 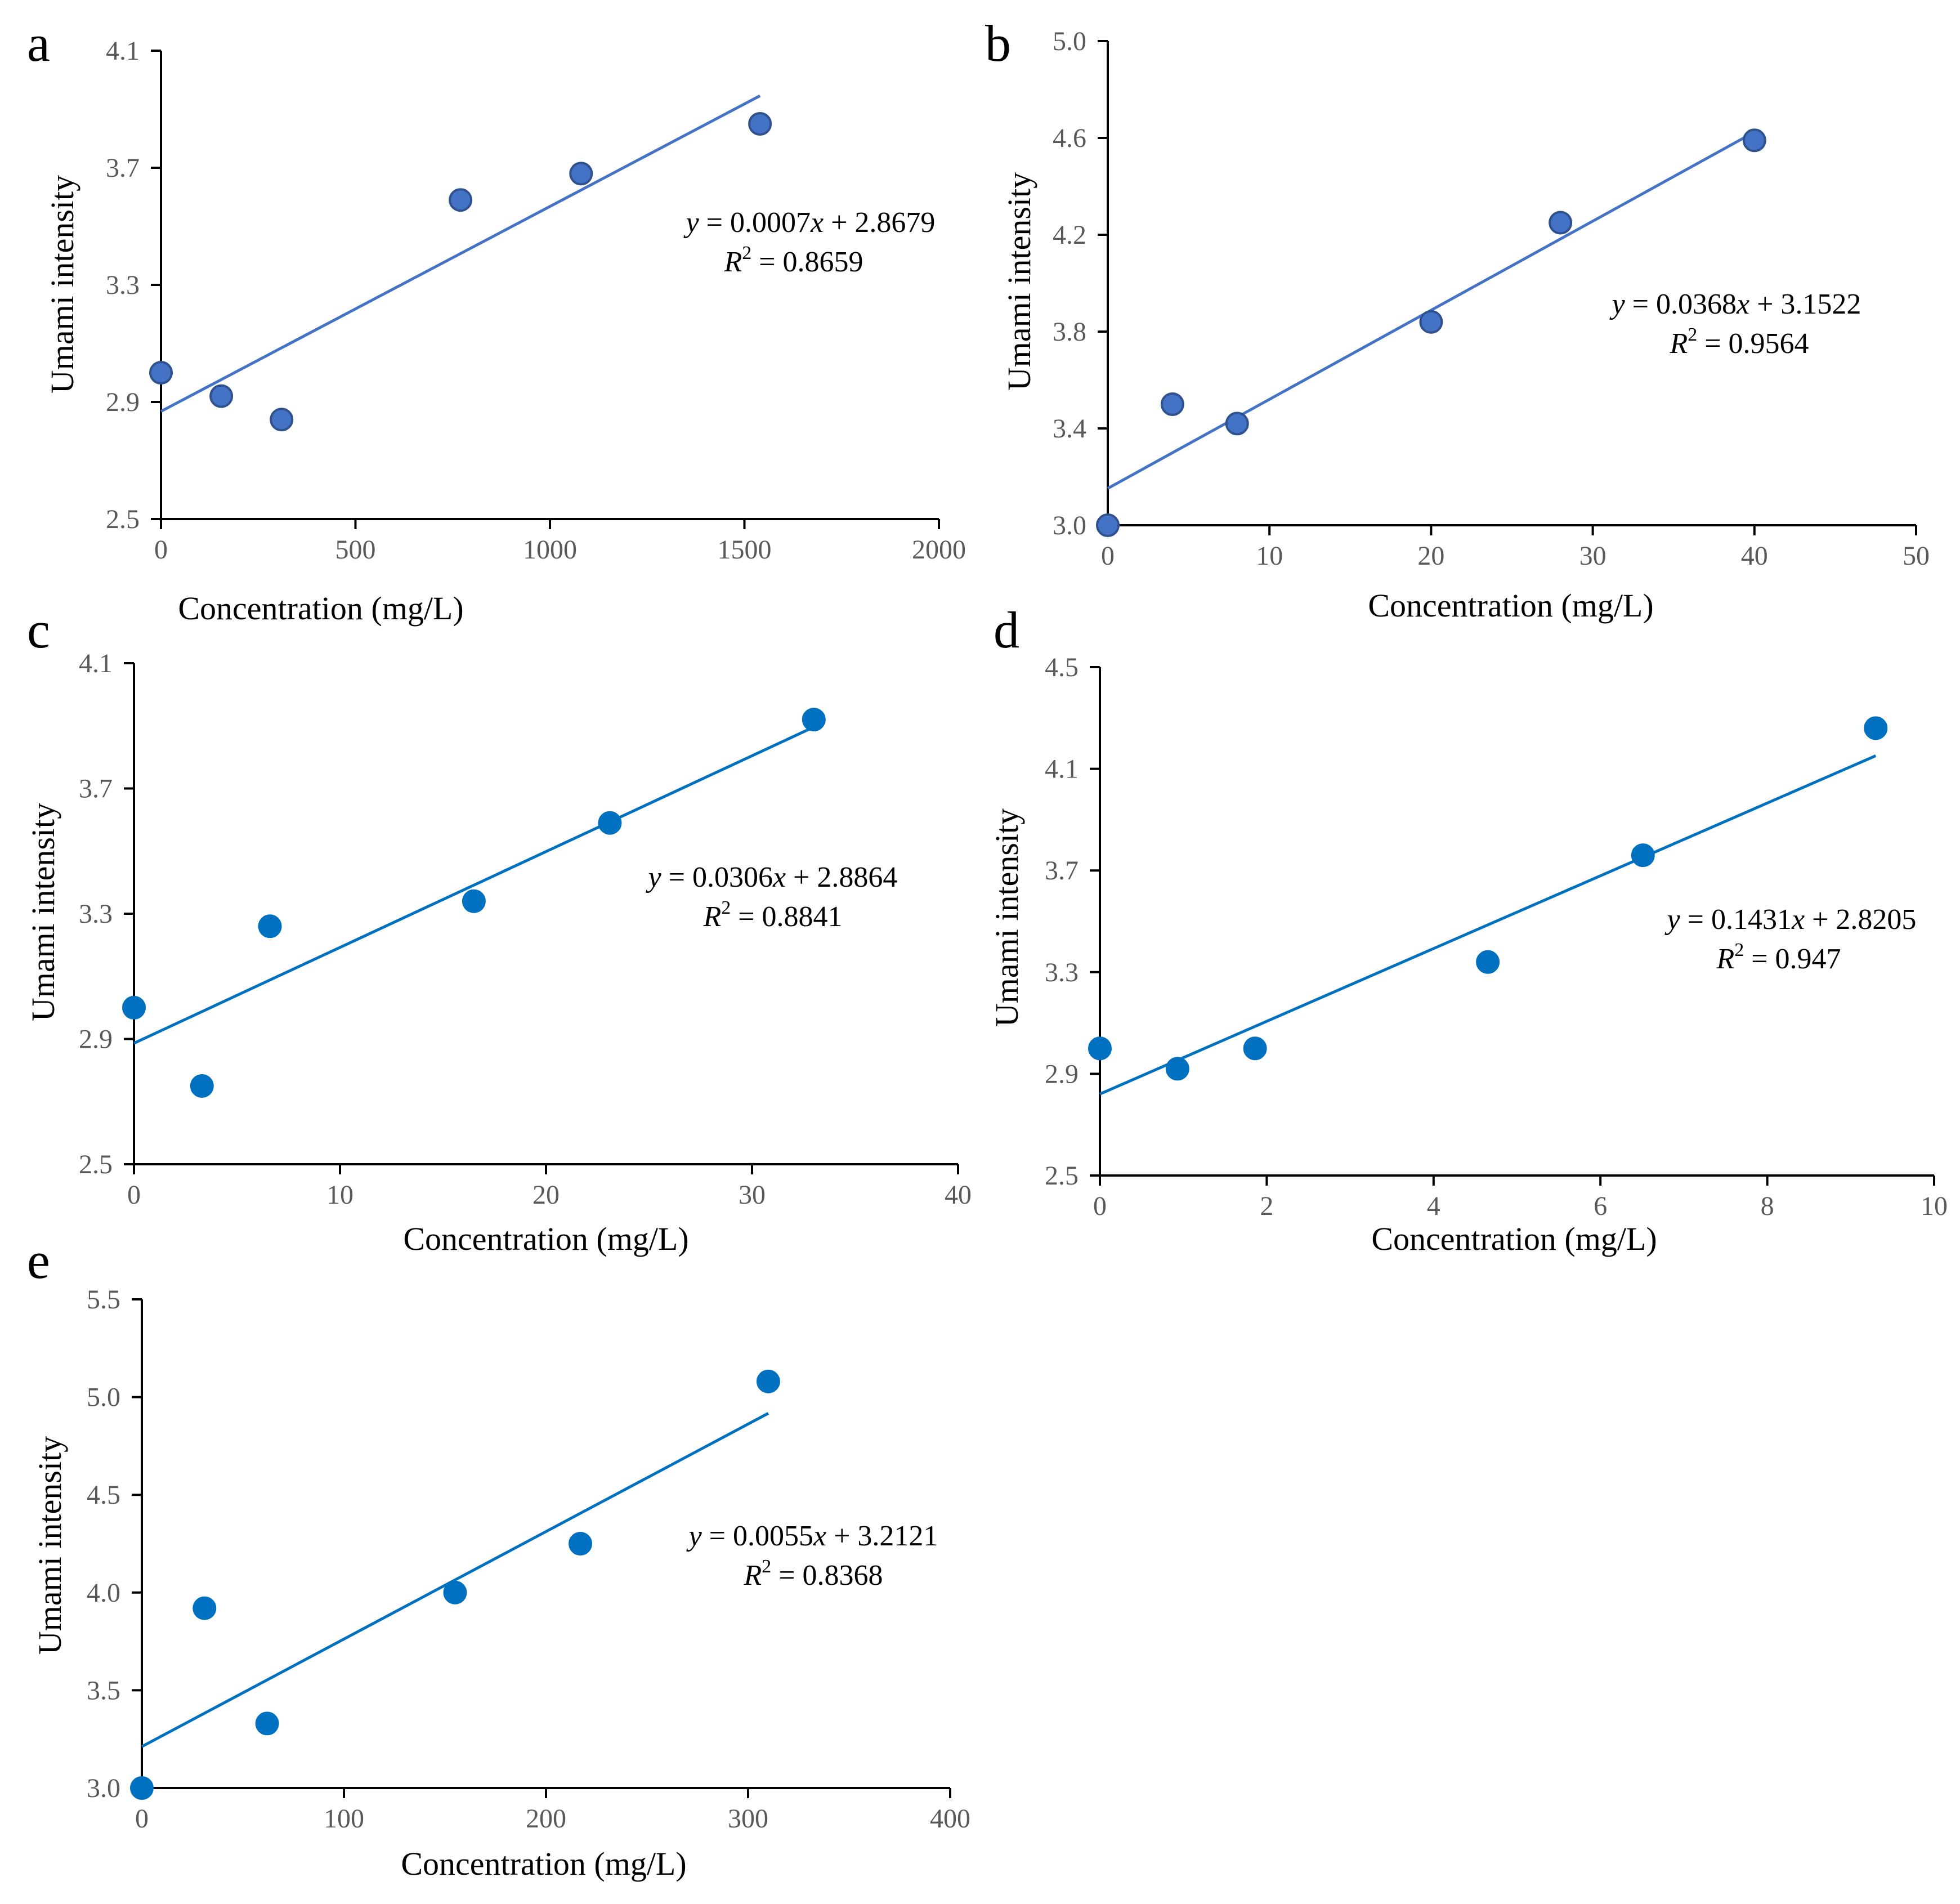 I want to click on panel-b-eq-x: x, so click(x=1743, y=304).